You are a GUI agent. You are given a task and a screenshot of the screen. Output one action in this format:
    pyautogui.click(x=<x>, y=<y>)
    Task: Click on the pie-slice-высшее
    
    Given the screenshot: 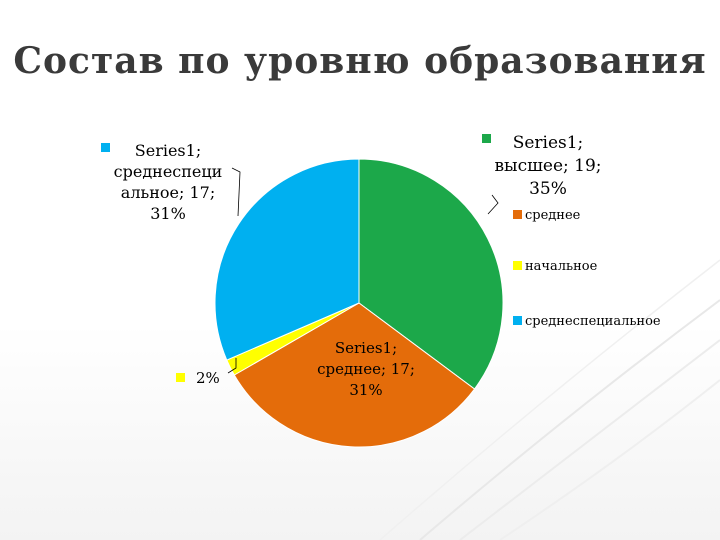 What is the action you would take?
    pyautogui.click(x=431, y=274)
    